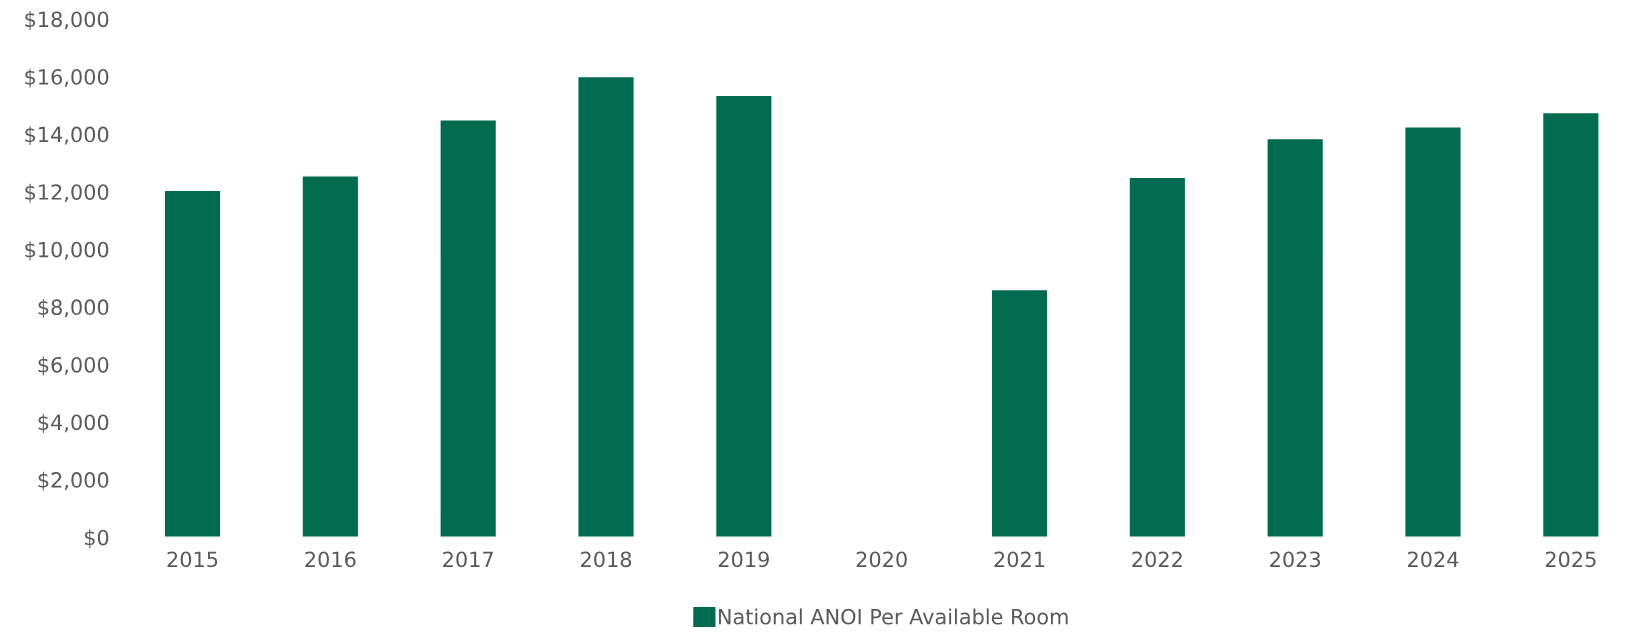 This screenshot has height=632, width=1648. I want to click on x-tick-label: 2024, so click(1433, 559).